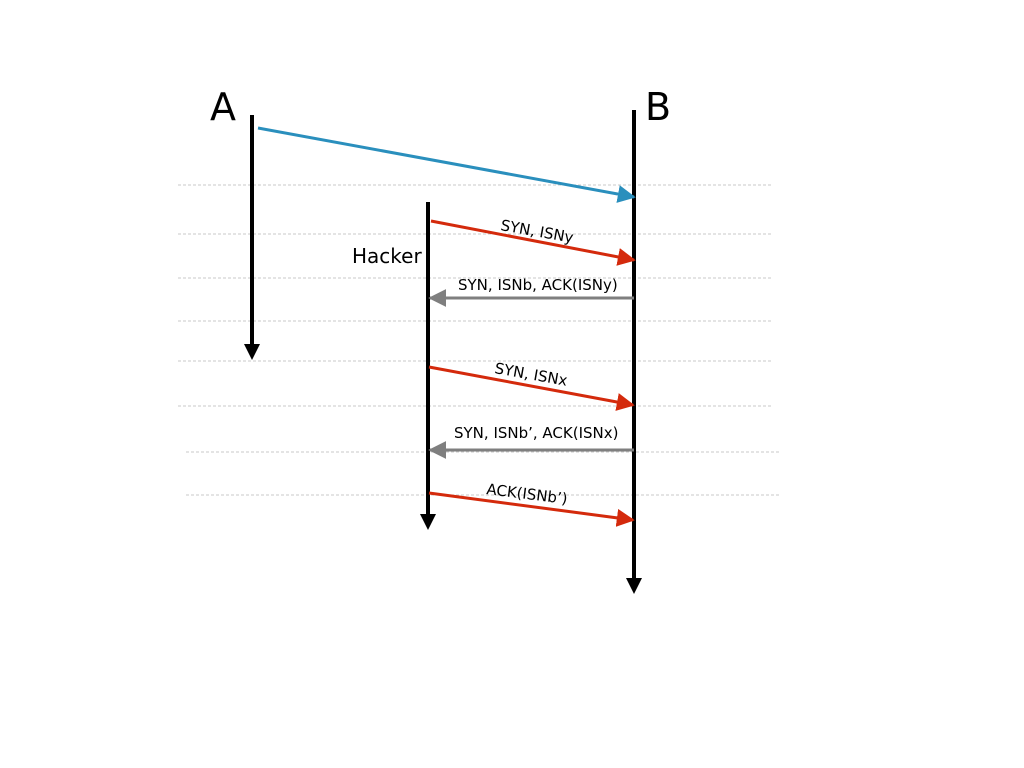 The width and height of the screenshot is (1024, 768). What do you see at coordinates (538, 285) in the screenshot?
I see `message-label-syn-isnb-ack-isny: SYN, ISNb, ACK(ISNy)` at bounding box center [538, 285].